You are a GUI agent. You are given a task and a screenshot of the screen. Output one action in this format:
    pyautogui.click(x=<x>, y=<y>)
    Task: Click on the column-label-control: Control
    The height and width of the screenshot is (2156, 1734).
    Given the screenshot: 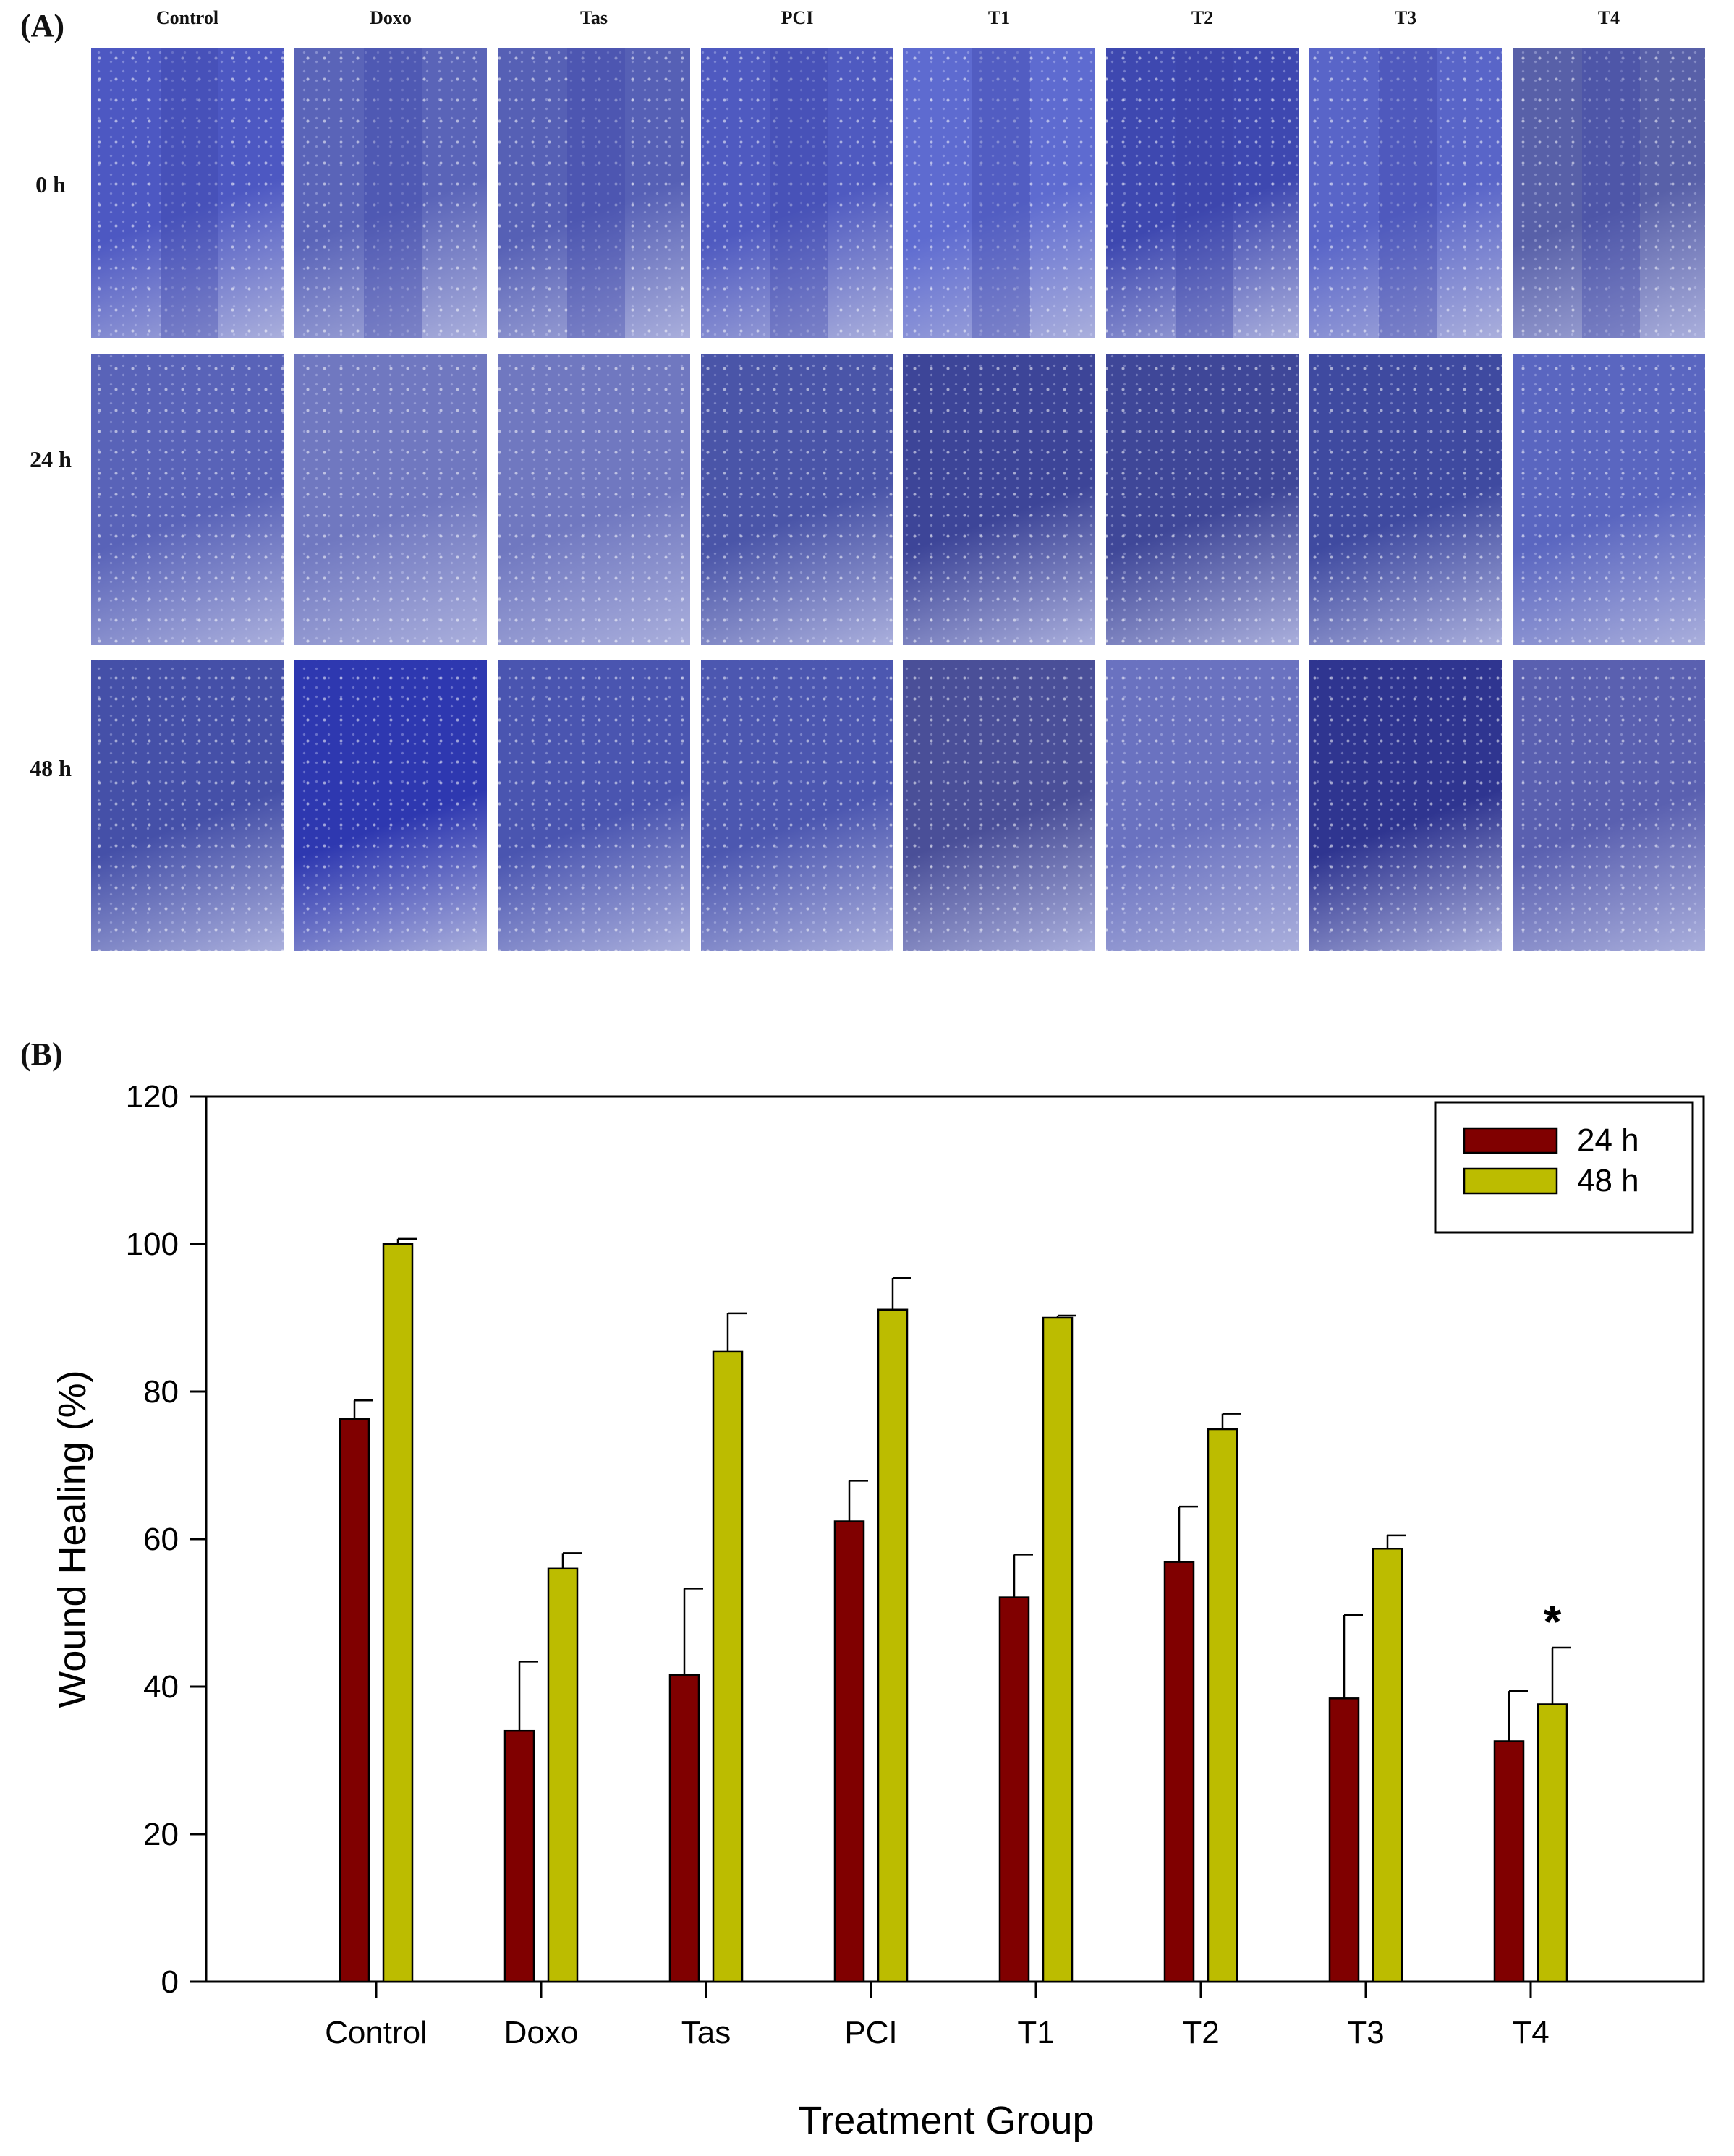 What is the action you would take?
    pyautogui.click(x=187, y=17)
    